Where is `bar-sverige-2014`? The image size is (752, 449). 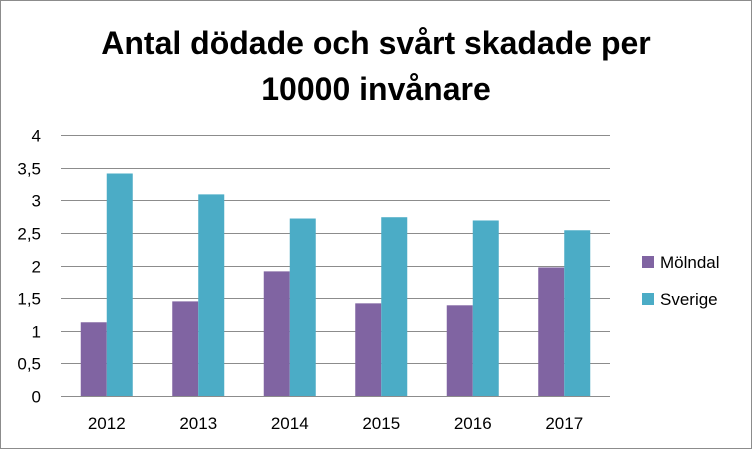
bar-sverige-2014 is located at coordinates (302, 307).